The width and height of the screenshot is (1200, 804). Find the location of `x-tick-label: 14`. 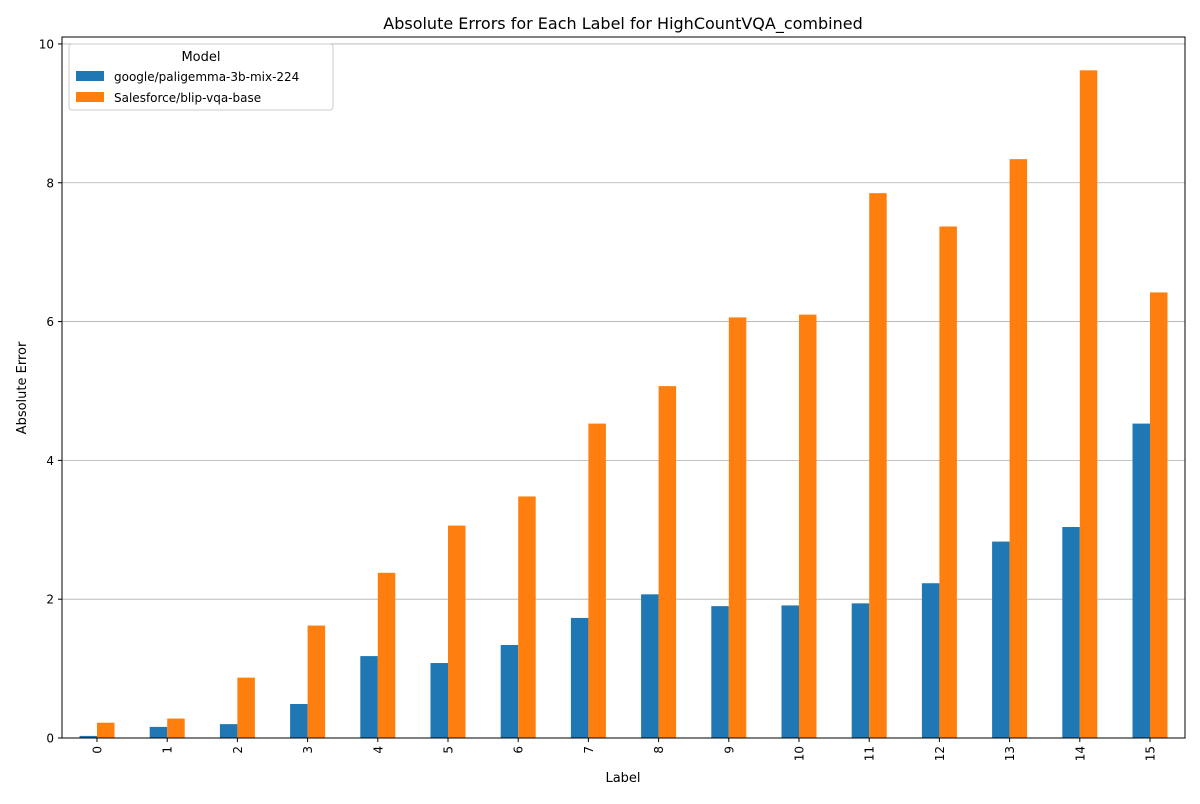

x-tick-label: 14 is located at coordinates (1080, 753).